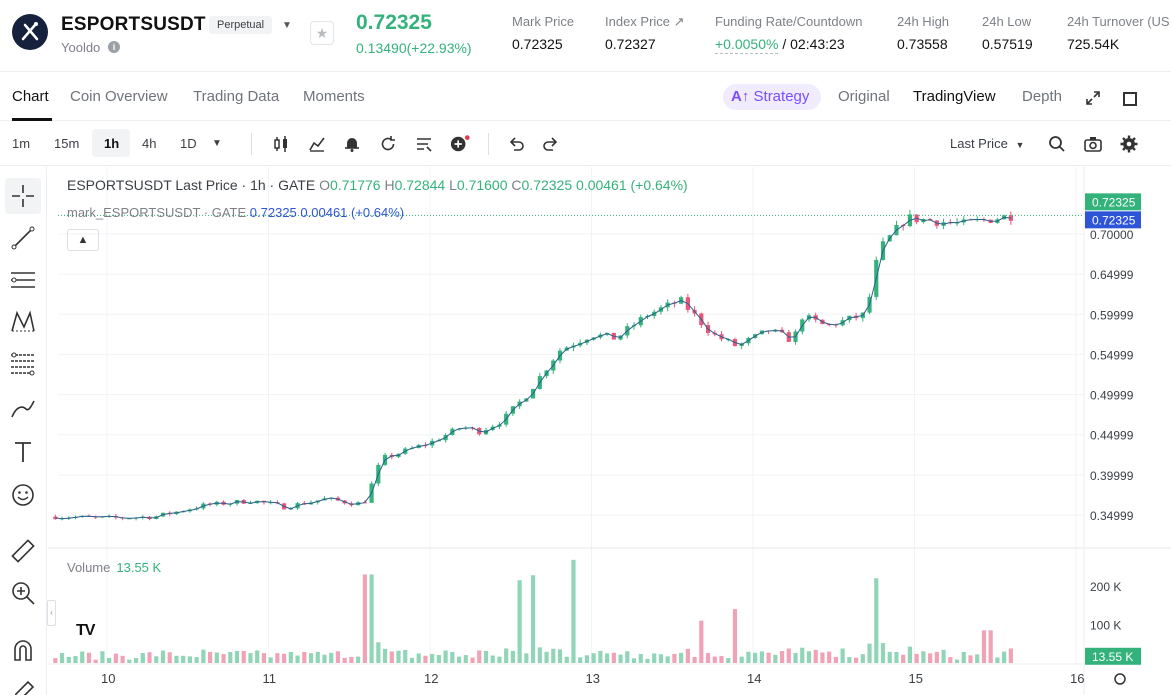  Describe the element at coordinates (83, 240) in the screenshot. I see `legend-collapse-button: ▲` at that location.